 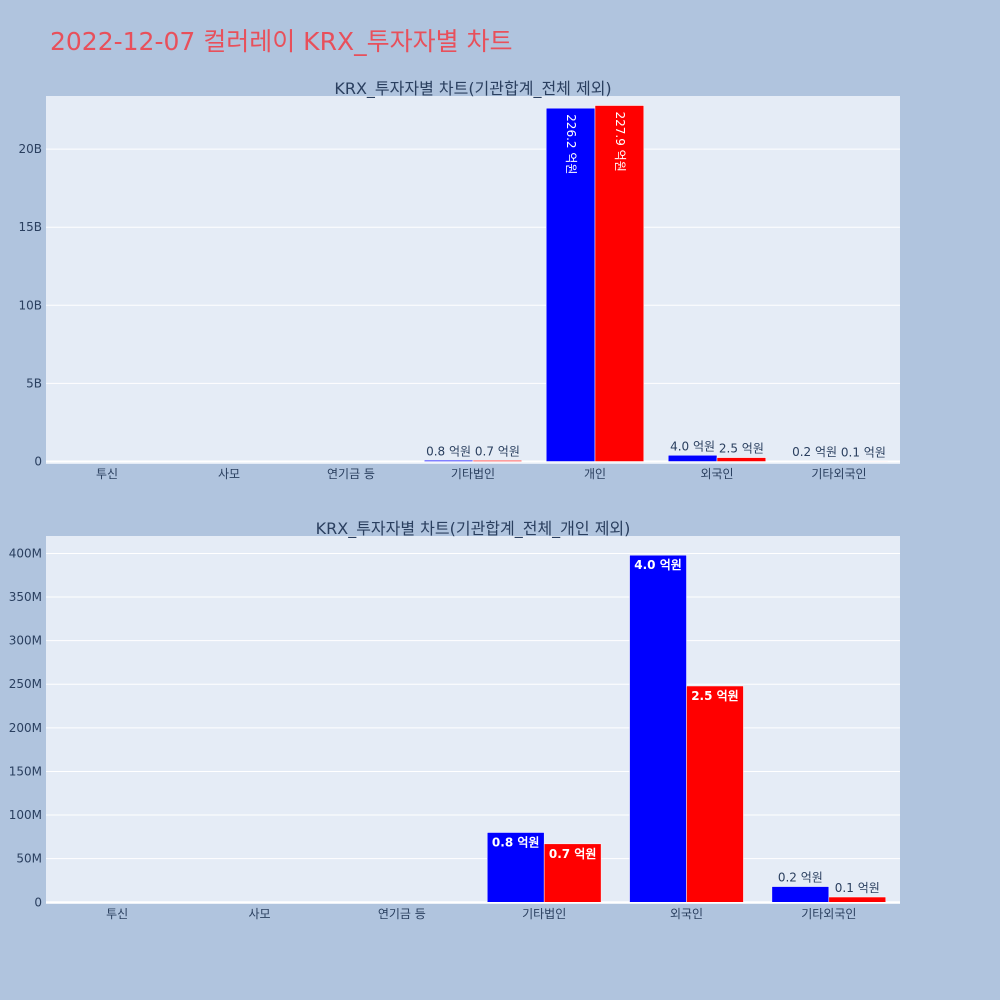 I want to click on y-tick-label: 5B, so click(x=34, y=383).